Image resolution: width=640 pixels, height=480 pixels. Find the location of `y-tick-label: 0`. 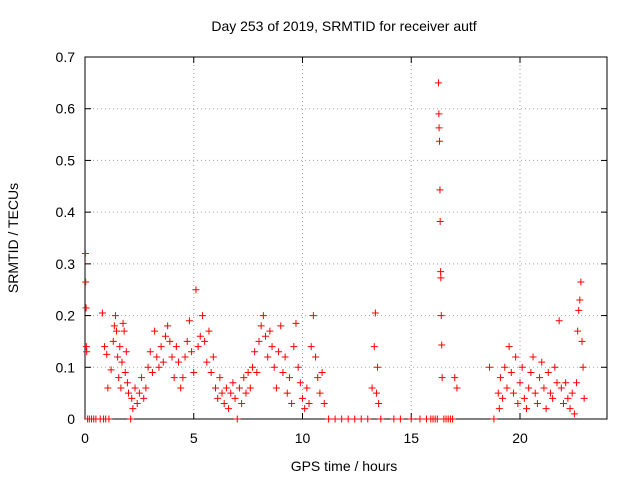

y-tick-label: 0 is located at coordinates (71, 419).